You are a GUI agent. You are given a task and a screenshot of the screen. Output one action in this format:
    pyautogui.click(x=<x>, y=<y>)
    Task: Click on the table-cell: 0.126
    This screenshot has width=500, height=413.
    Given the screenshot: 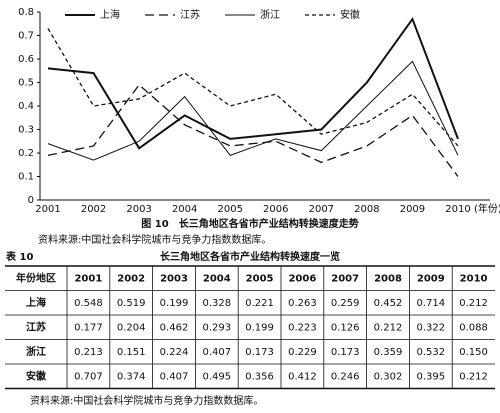 What is the action you would take?
    pyautogui.click(x=345, y=327)
    